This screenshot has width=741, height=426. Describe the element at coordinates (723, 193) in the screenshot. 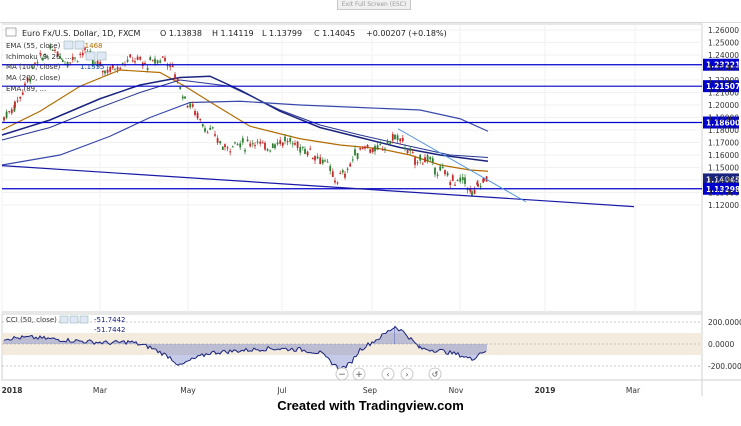

I see `price-tick-label: 1.13000` at that location.